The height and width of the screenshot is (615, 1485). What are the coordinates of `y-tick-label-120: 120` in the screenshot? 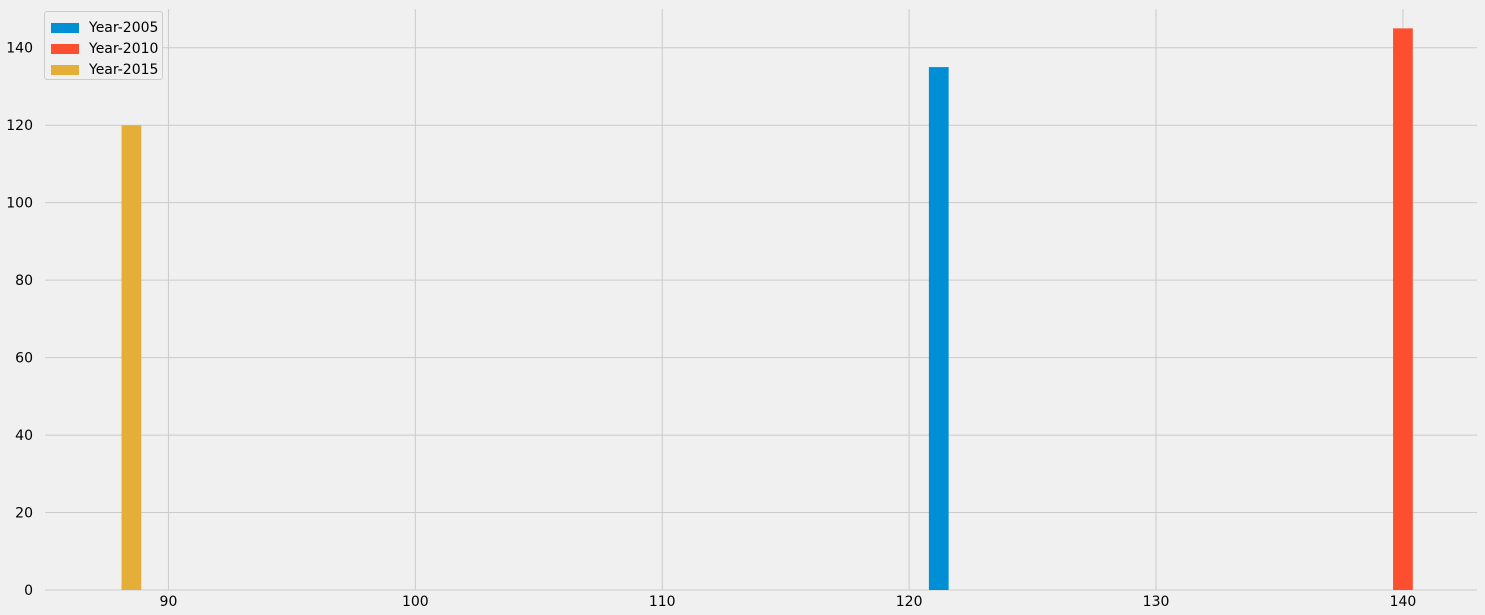 It's located at (19, 126).